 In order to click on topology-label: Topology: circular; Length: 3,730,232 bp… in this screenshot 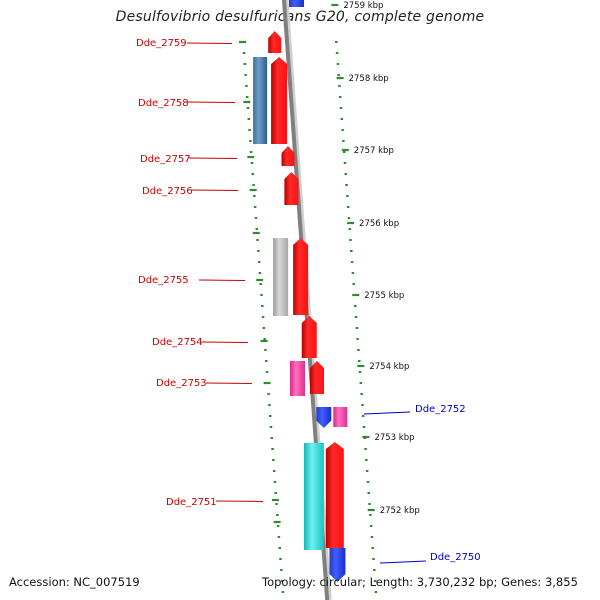, I will do `click(420, 582)`.